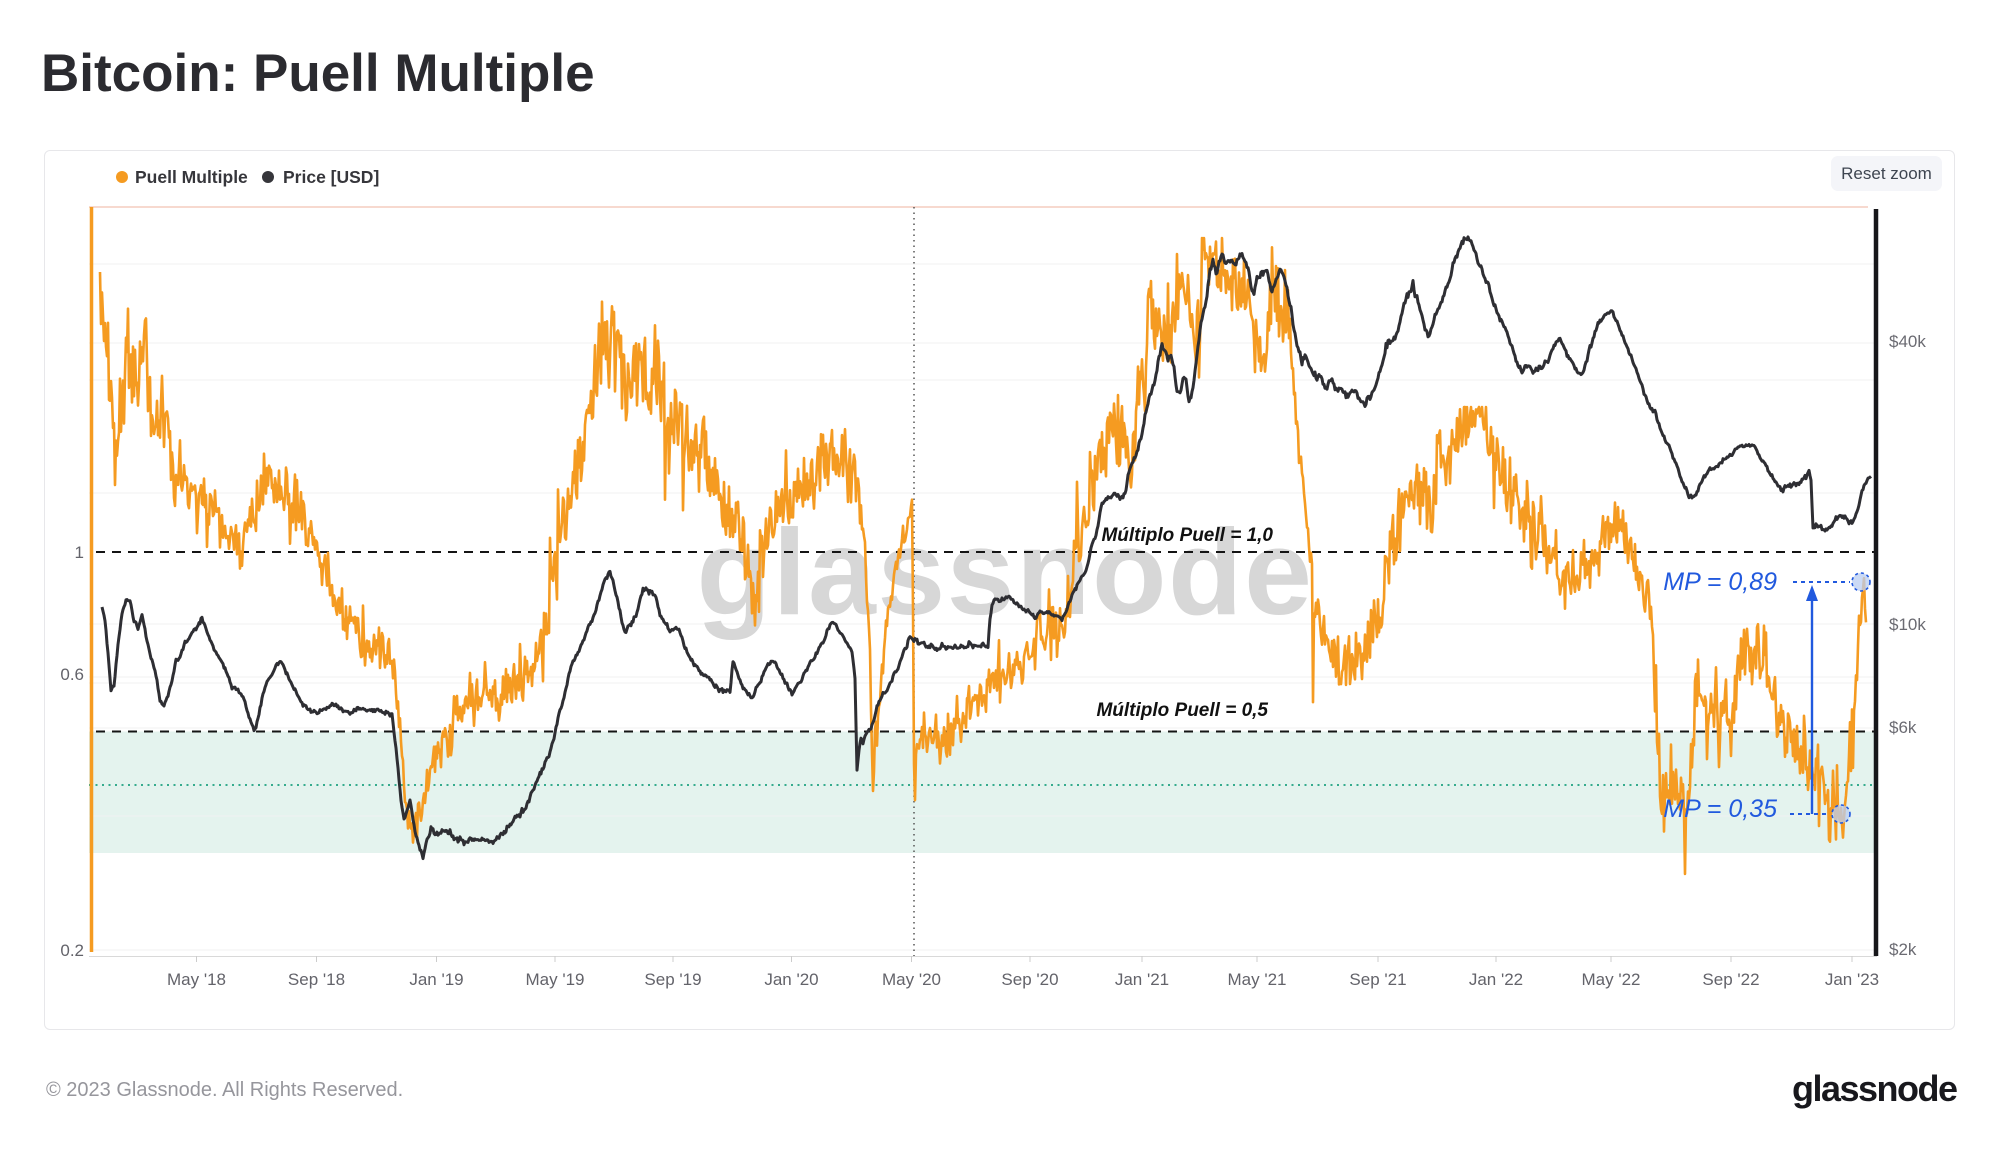 Image resolution: width=2000 pixels, height=1152 pixels. Describe the element at coordinates (1720, 809) in the screenshot. I see `svg-text: MP = 0,35` at that location.